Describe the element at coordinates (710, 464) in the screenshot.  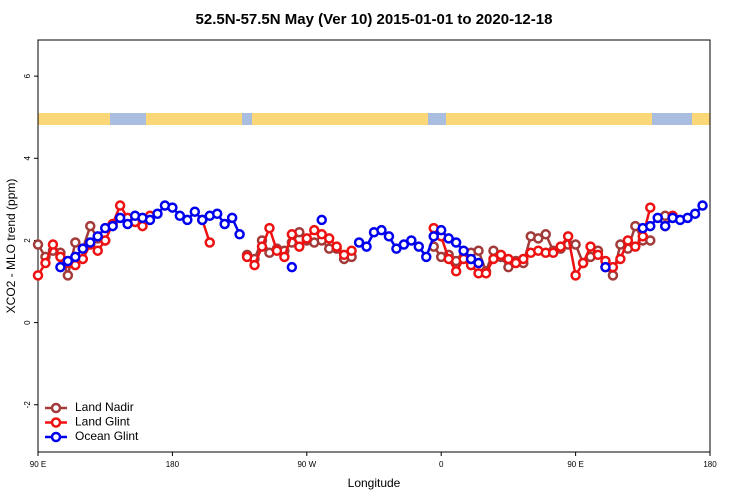
I see `x-tick-label: 180` at that location.